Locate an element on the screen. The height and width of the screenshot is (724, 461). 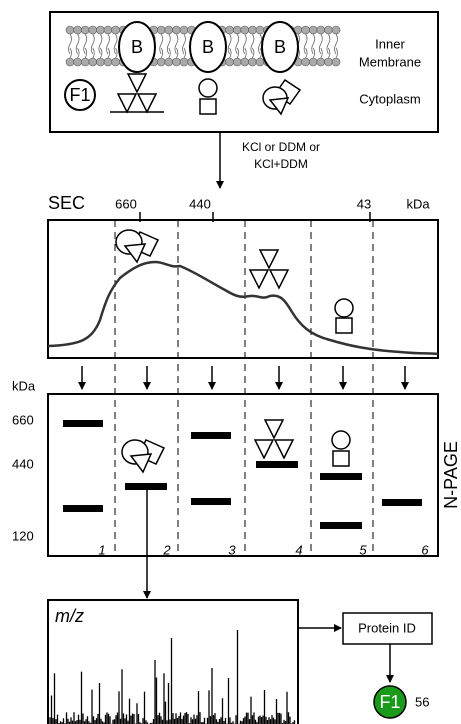
circle-subunit is located at coordinates (208, 88).